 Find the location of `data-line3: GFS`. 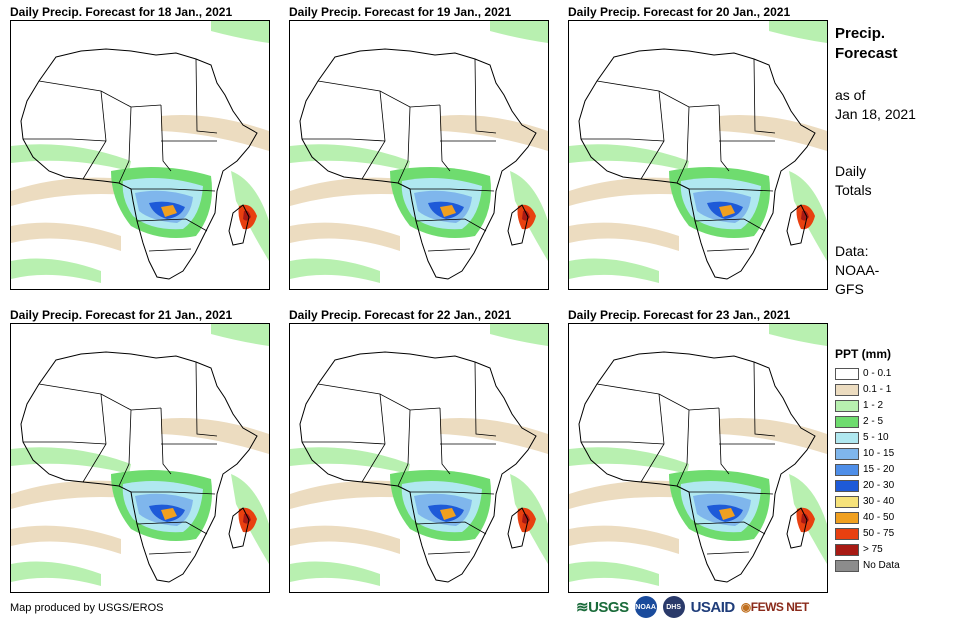

data-line3: GFS is located at coordinates (849, 289).